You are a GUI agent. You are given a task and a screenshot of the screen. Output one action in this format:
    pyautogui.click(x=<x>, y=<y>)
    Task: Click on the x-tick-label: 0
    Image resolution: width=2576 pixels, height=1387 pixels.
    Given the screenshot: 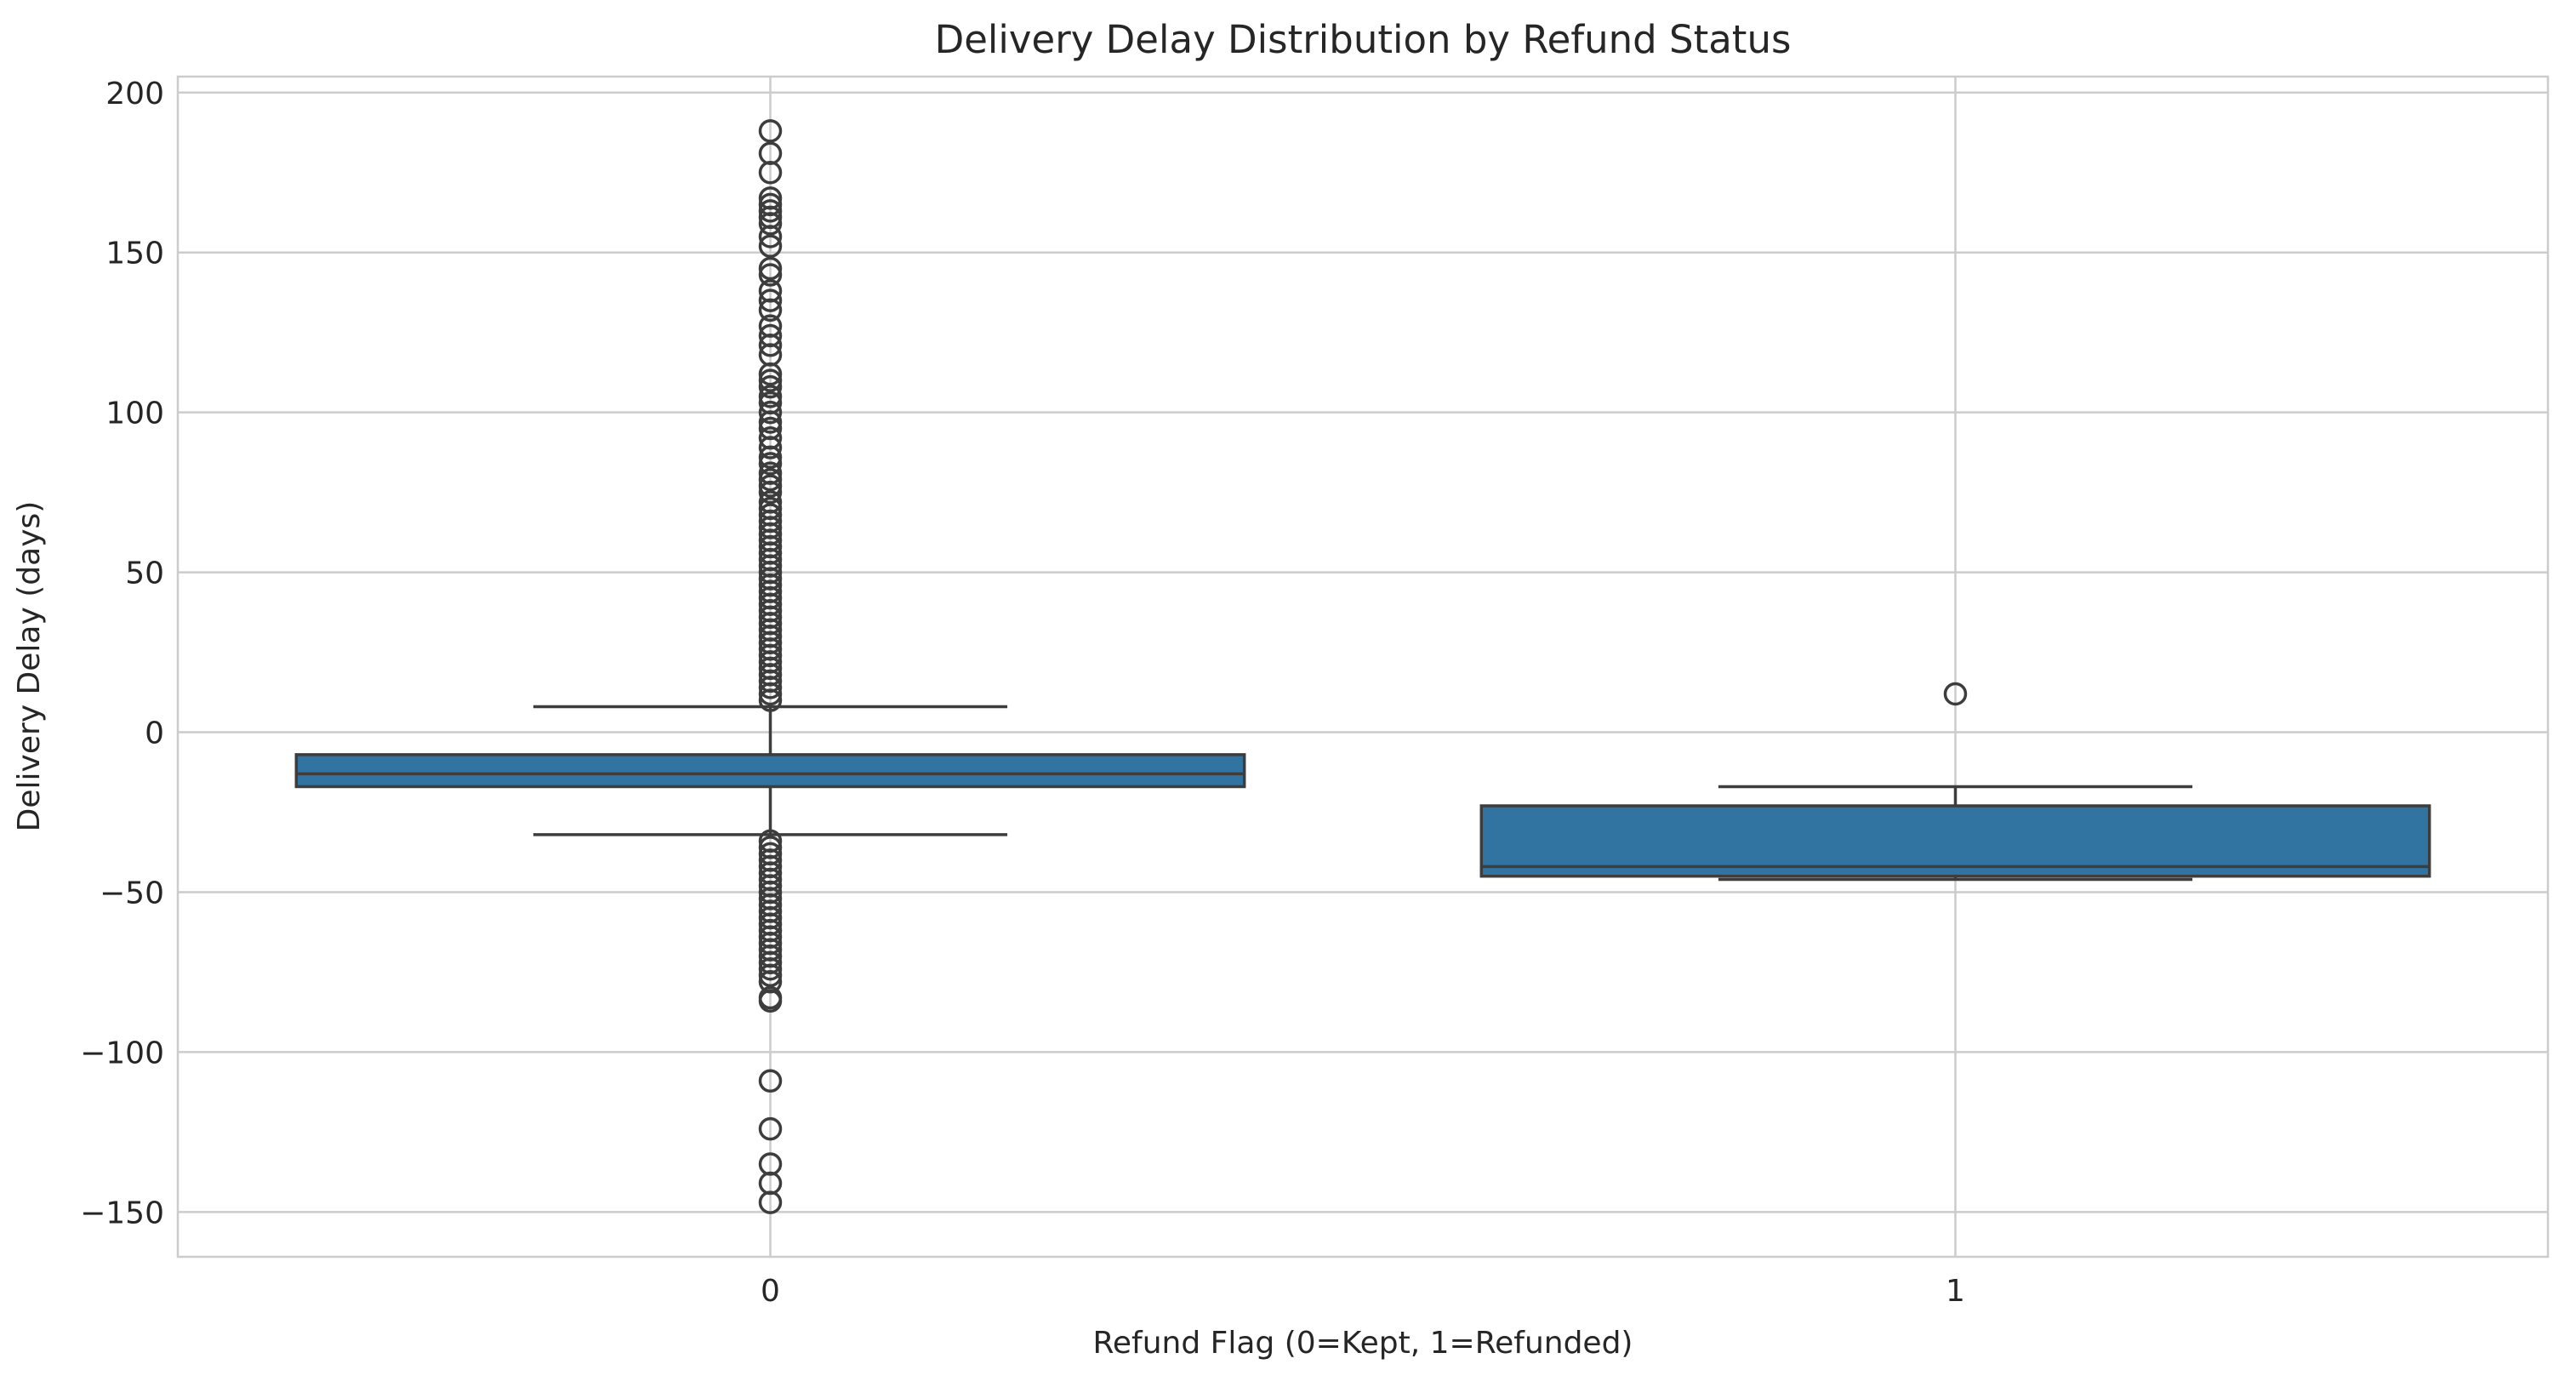 What is the action you would take?
    pyautogui.click(x=771, y=1291)
    